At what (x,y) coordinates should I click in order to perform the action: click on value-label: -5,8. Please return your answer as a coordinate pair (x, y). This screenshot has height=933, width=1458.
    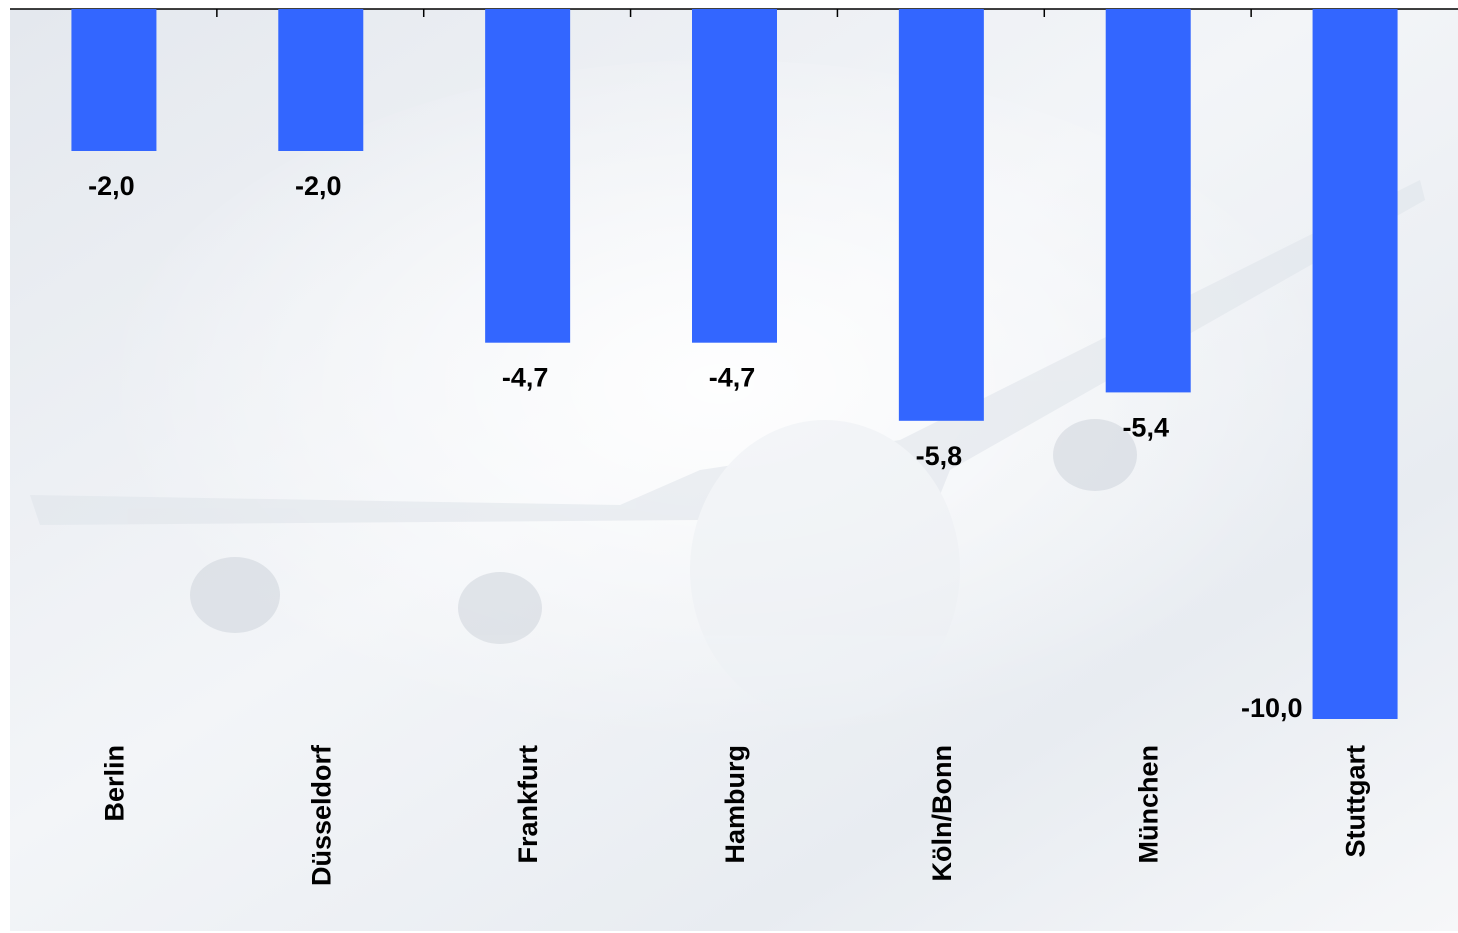
    Looking at the image, I should click on (939, 456).